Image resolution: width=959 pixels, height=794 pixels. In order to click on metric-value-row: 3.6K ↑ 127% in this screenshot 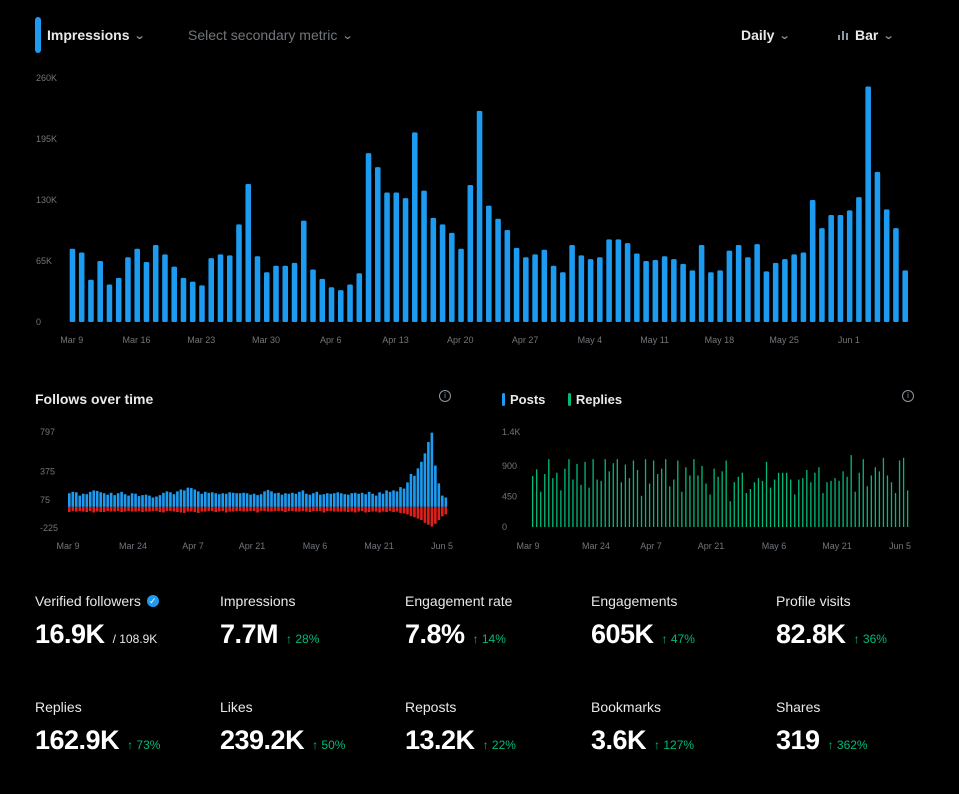, I will do `click(681, 740)`.